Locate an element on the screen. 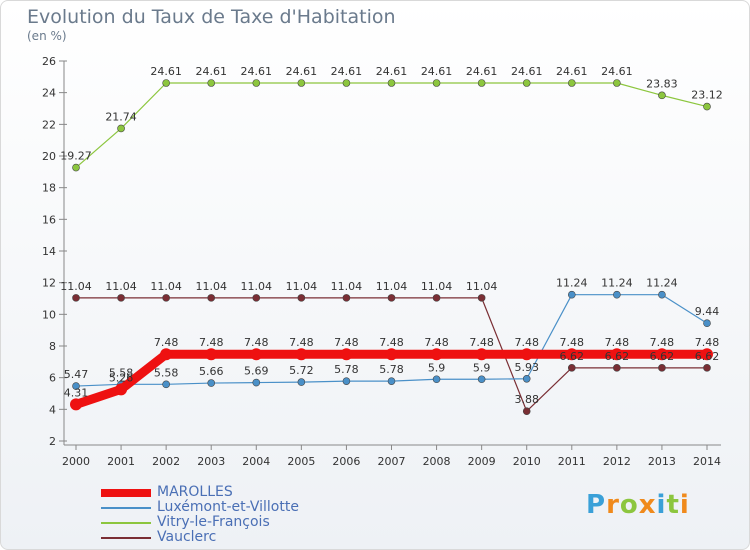 Image resolution: width=750 pixels, height=550 pixels. data-label: 5.47 is located at coordinates (76, 374).